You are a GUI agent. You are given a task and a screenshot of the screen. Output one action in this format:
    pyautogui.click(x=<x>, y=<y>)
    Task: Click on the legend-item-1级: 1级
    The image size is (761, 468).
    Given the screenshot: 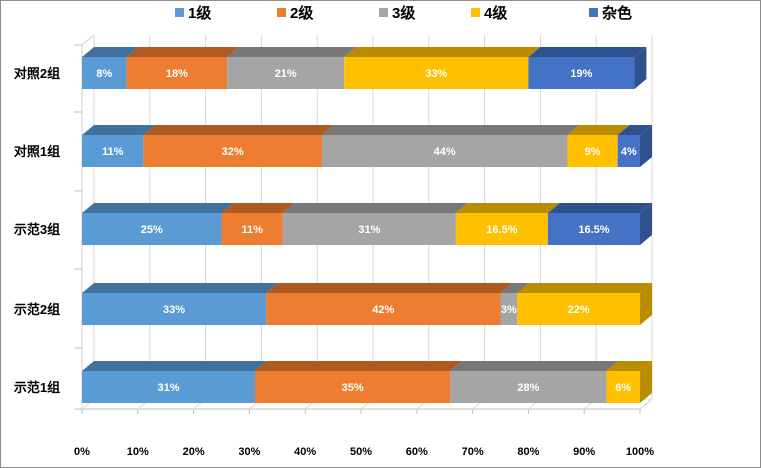 What is the action you would take?
    pyautogui.click(x=193, y=13)
    